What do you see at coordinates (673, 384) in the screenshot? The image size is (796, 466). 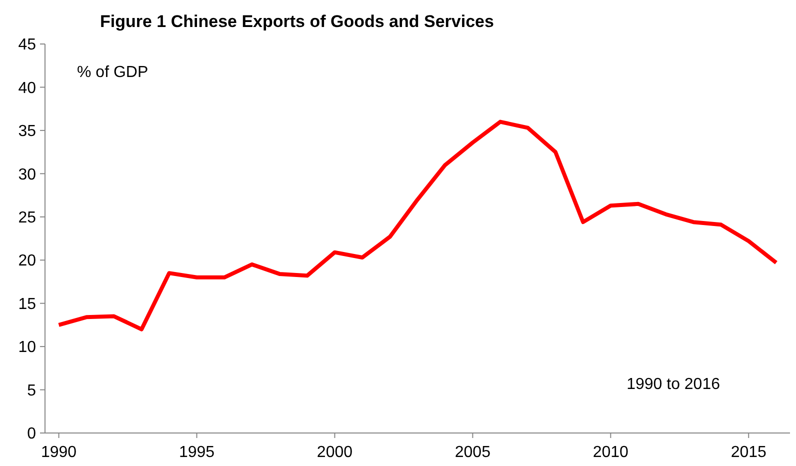 I see `annotation: 1990 to 2016` at bounding box center [673, 384].